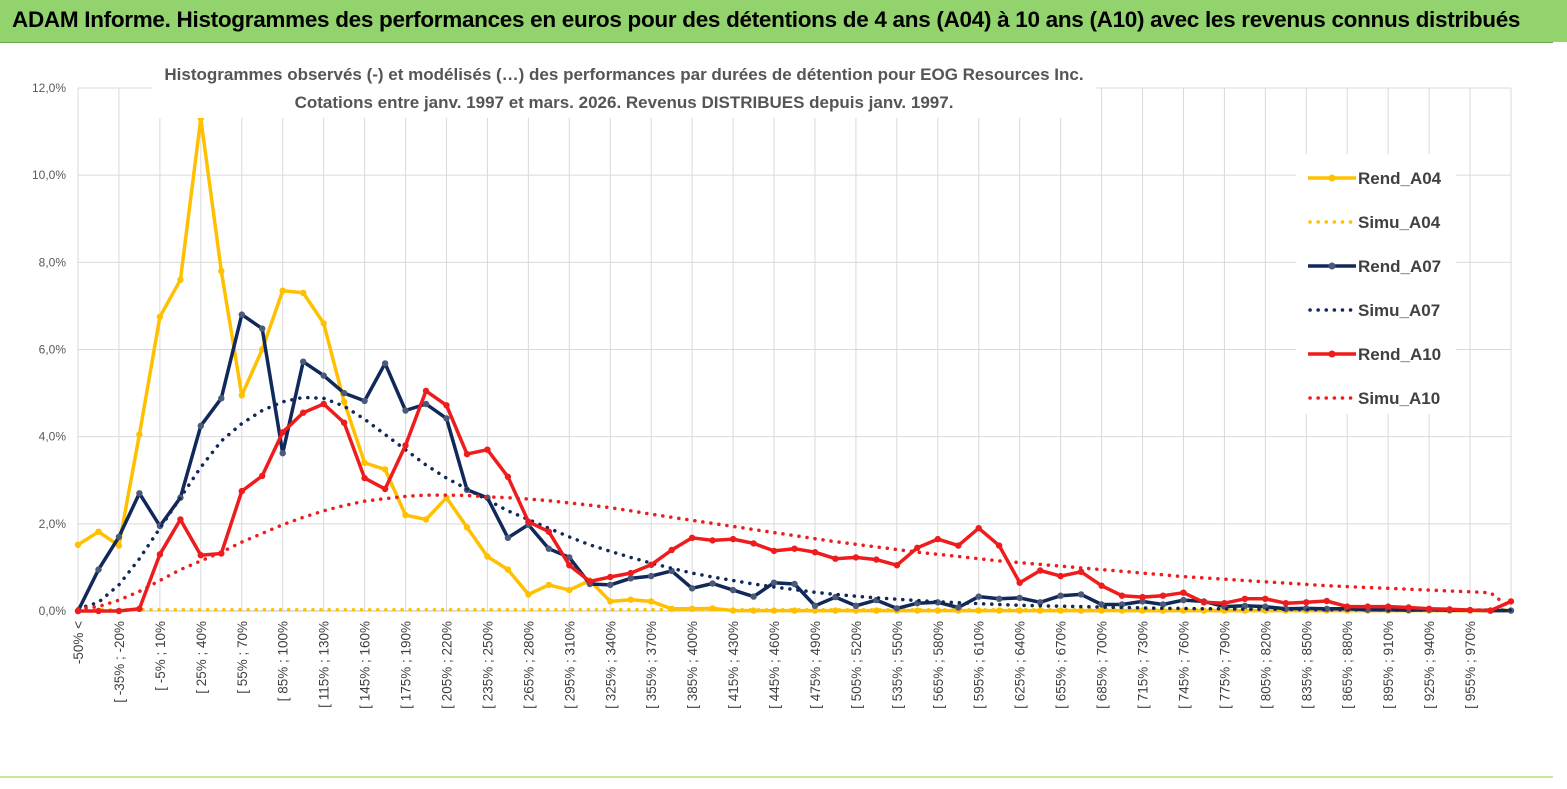  What do you see at coordinates (53, 524) in the screenshot?
I see `y-tick-label: 2,0%` at bounding box center [53, 524].